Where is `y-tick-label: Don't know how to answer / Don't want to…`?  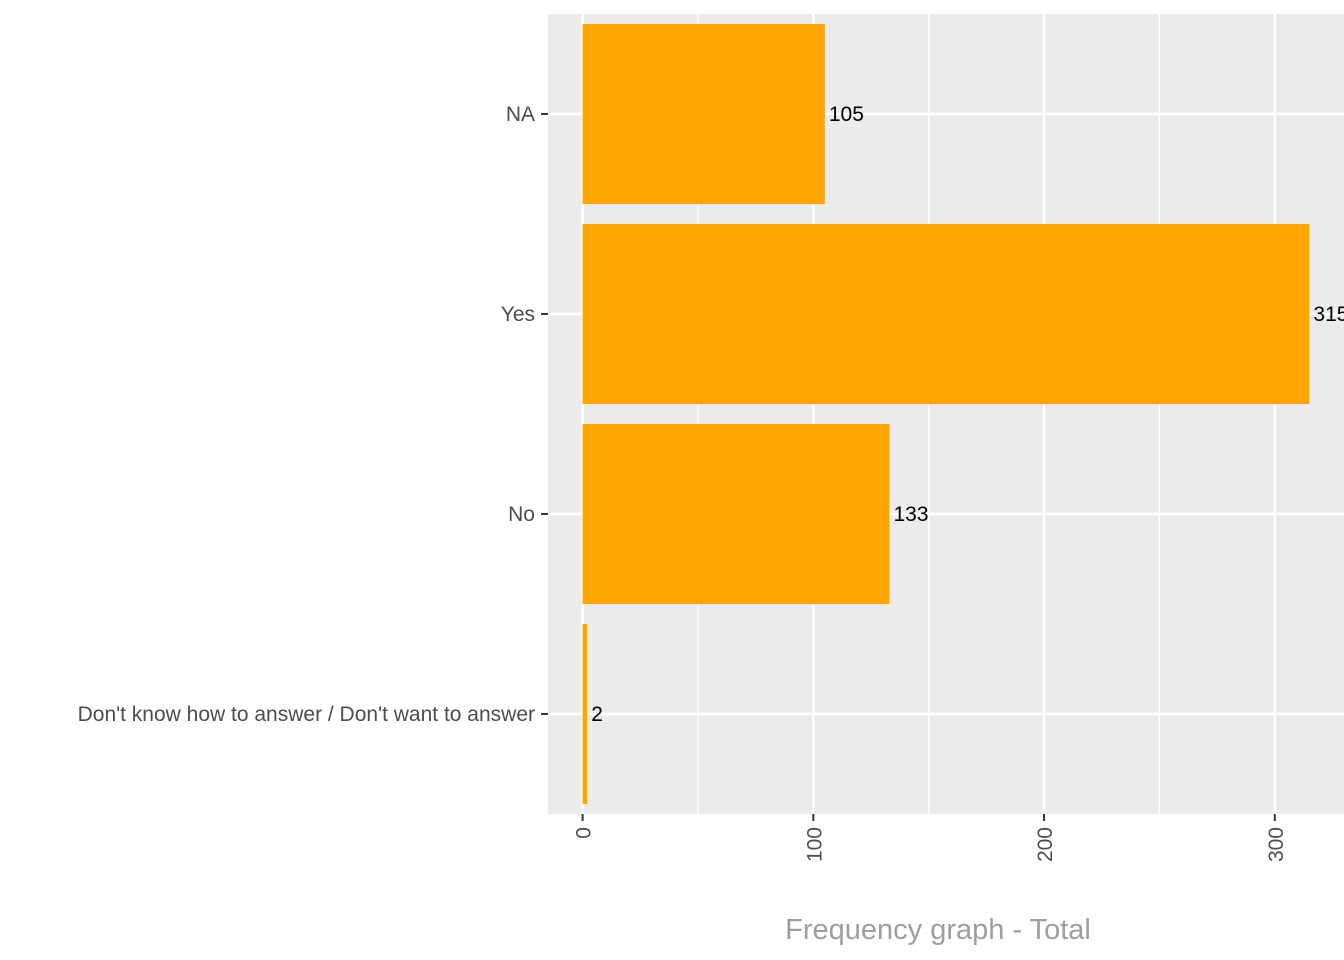
y-tick-label: Don't know how to answer / Don't want to… is located at coordinates (306, 714).